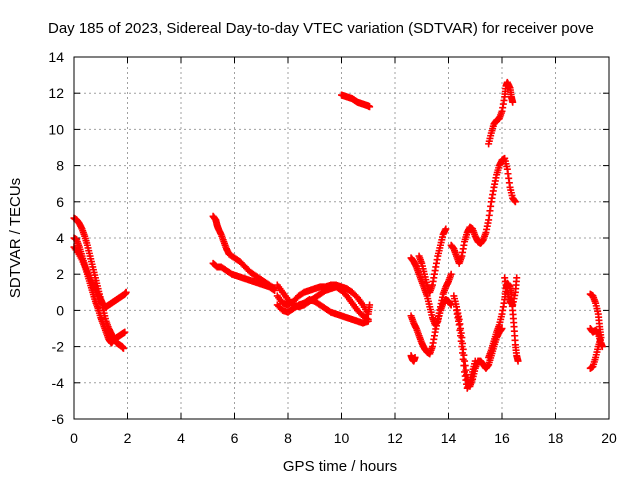  I want to click on x-tick-label: 0, so click(74, 438).